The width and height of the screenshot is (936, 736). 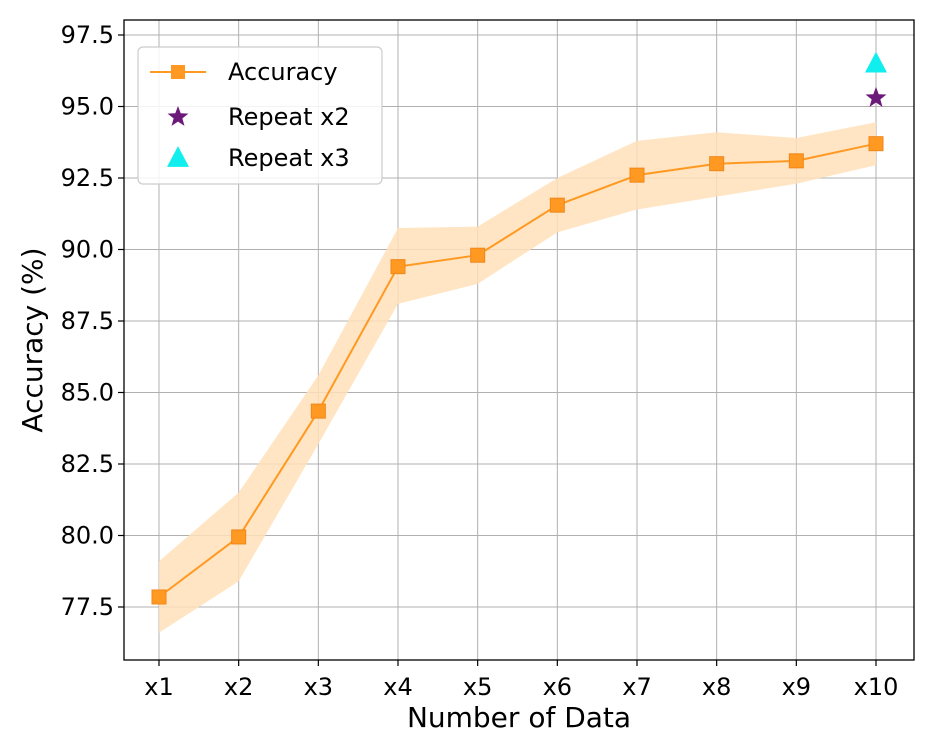 What do you see at coordinates (876, 96) in the screenshot?
I see `repeat-x2-point` at bounding box center [876, 96].